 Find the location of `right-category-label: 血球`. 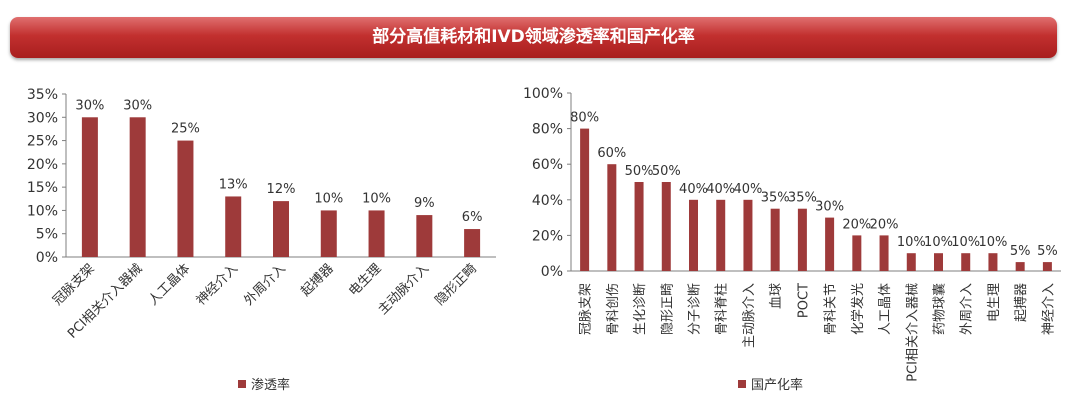

right-category-label: 血球 is located at coordinates (776, 296).